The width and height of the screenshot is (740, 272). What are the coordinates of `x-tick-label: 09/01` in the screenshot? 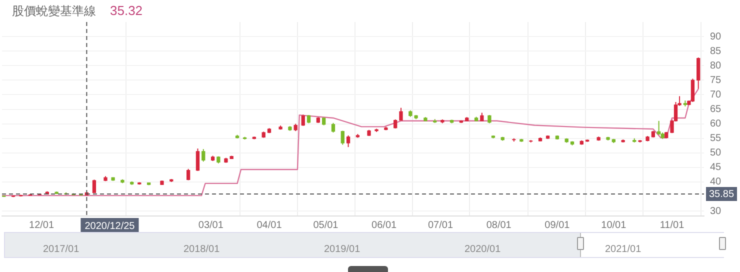 It's located at (557, 225).